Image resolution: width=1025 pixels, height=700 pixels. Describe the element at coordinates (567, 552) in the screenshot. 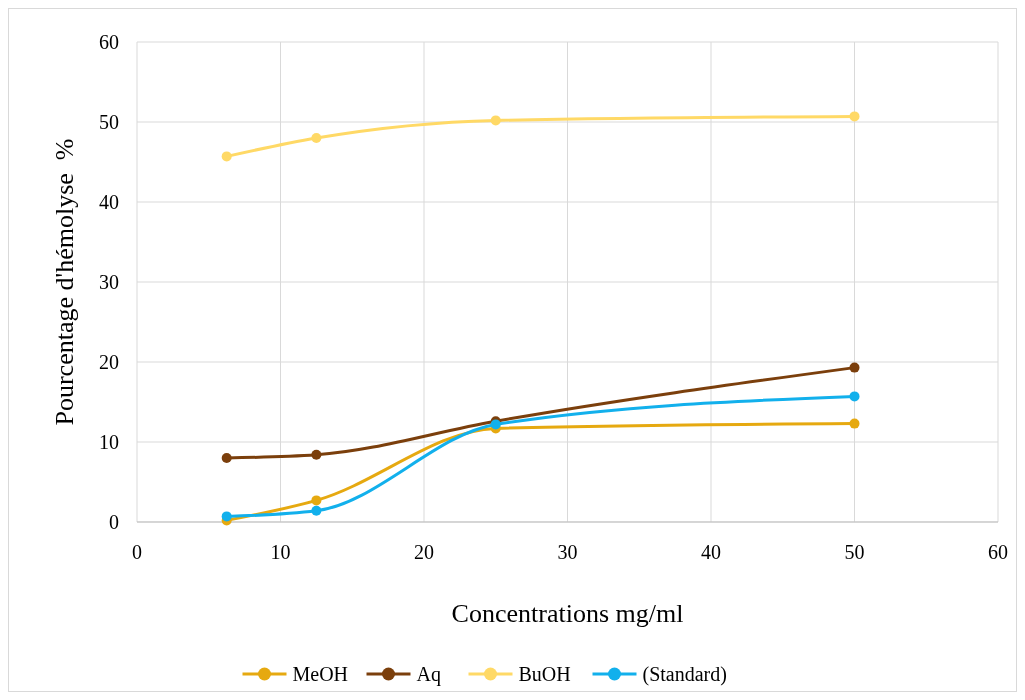

I see `x-tick-label: 30` at that location.